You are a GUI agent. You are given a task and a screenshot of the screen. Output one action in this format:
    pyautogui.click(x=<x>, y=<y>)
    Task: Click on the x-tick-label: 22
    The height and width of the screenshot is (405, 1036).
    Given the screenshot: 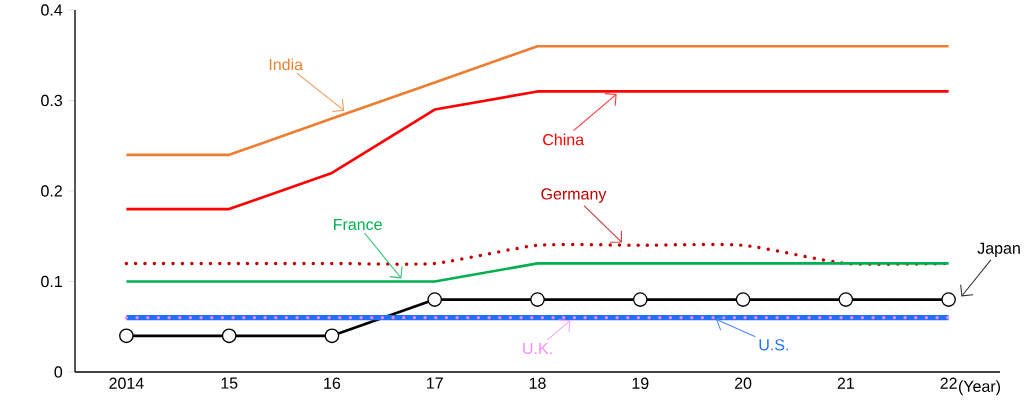 What is the action you would take?
    pyautogui.click(x=948, y=383)
    